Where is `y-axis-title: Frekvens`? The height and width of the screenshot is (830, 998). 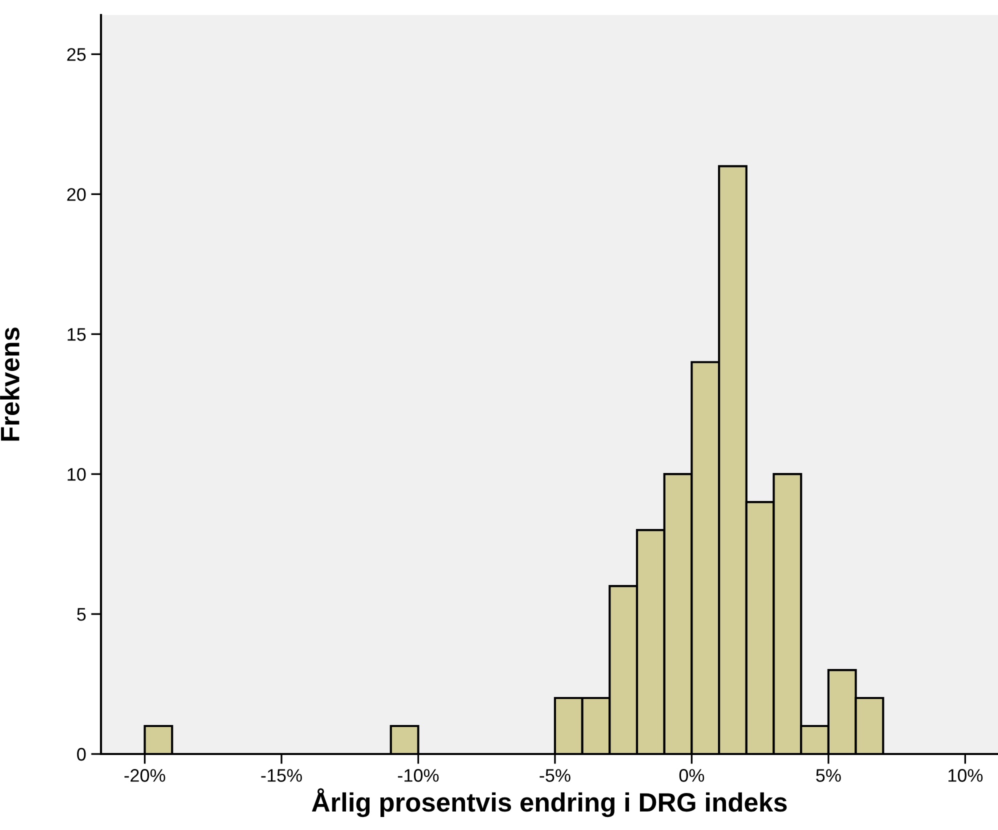 y-axis-title: Frekvens is located at coordinates (10, 384).